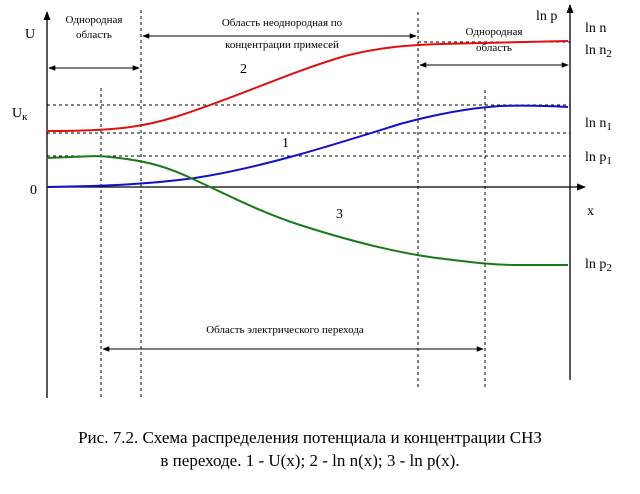 This screenshot has height=494, width=640. What do you see at coordinates (590, 211) in the screenshot?
I see `x-axis-label: x` at bounding box center [590, 211].